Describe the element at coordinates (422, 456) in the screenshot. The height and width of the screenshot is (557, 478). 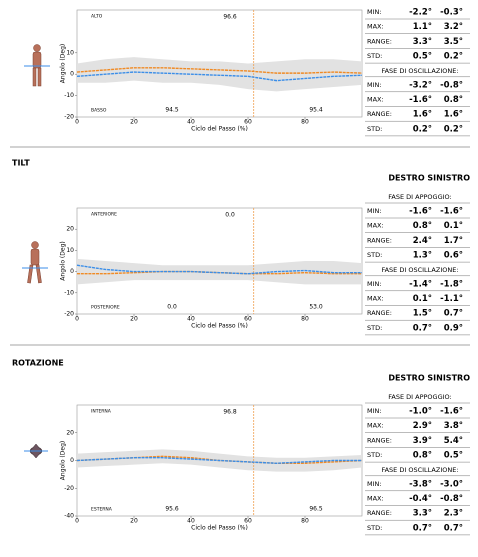
I see `destro-value: 0.8°` at that location.